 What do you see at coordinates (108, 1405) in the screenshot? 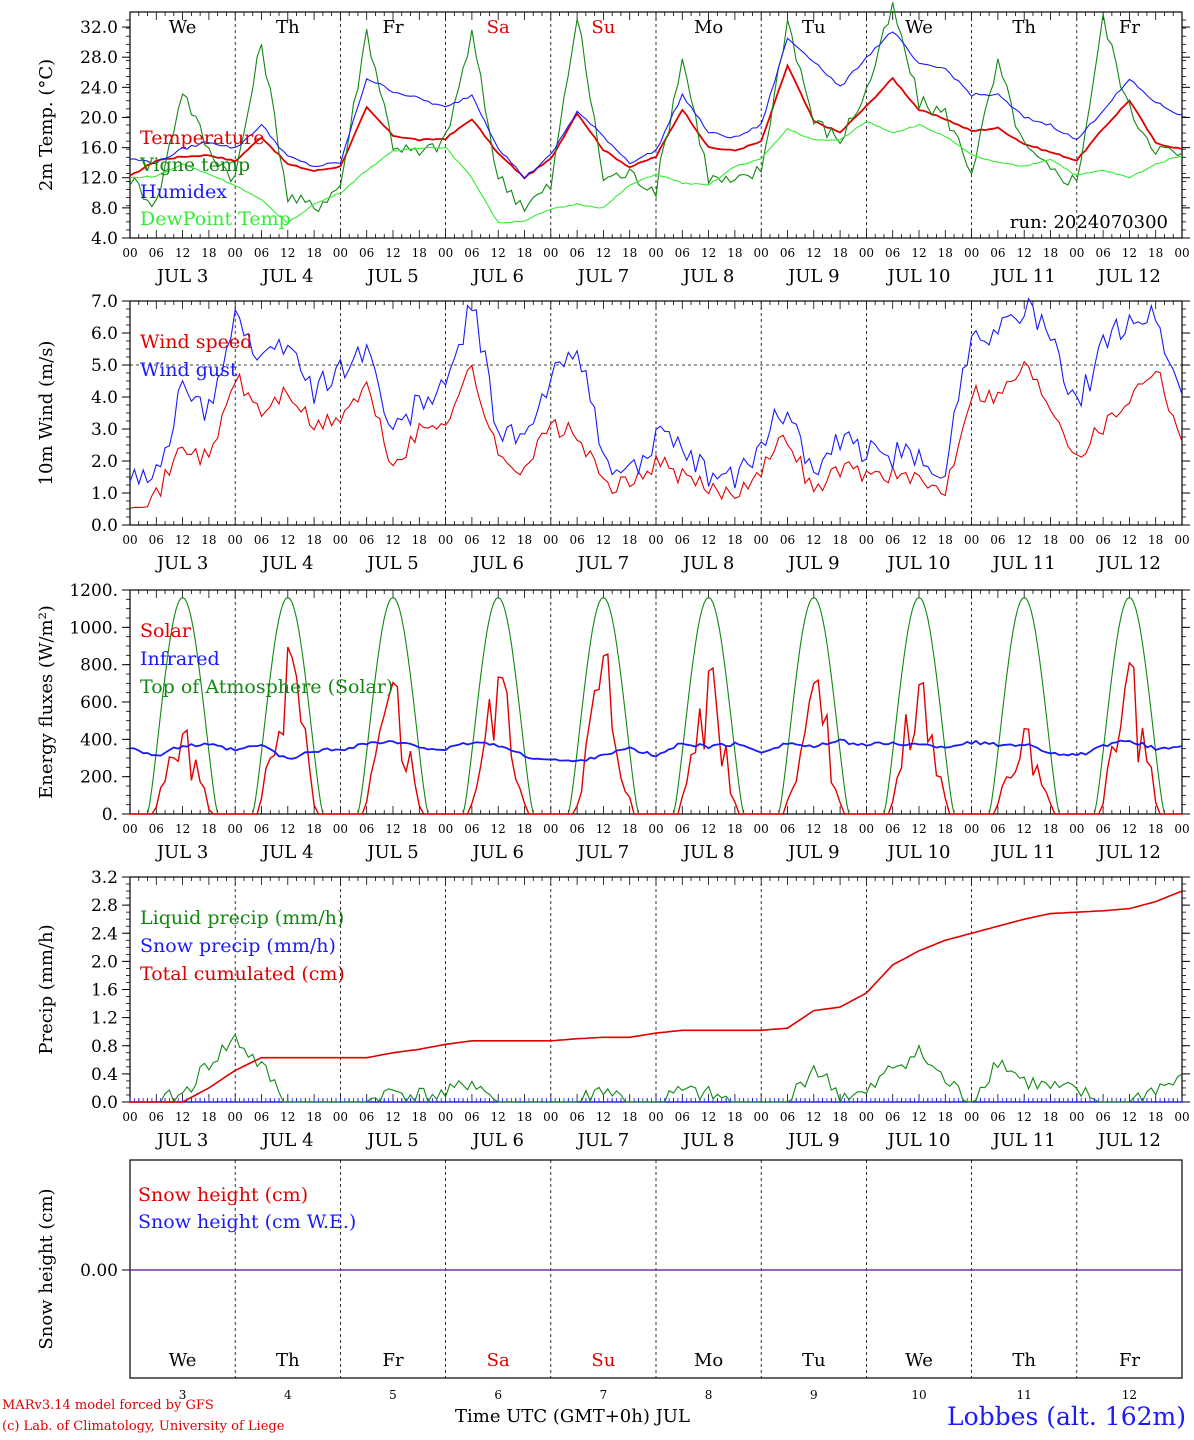
I see `credit-line-1: MARv3.14 model forced by GFS` at bounding box center [108, 1405].